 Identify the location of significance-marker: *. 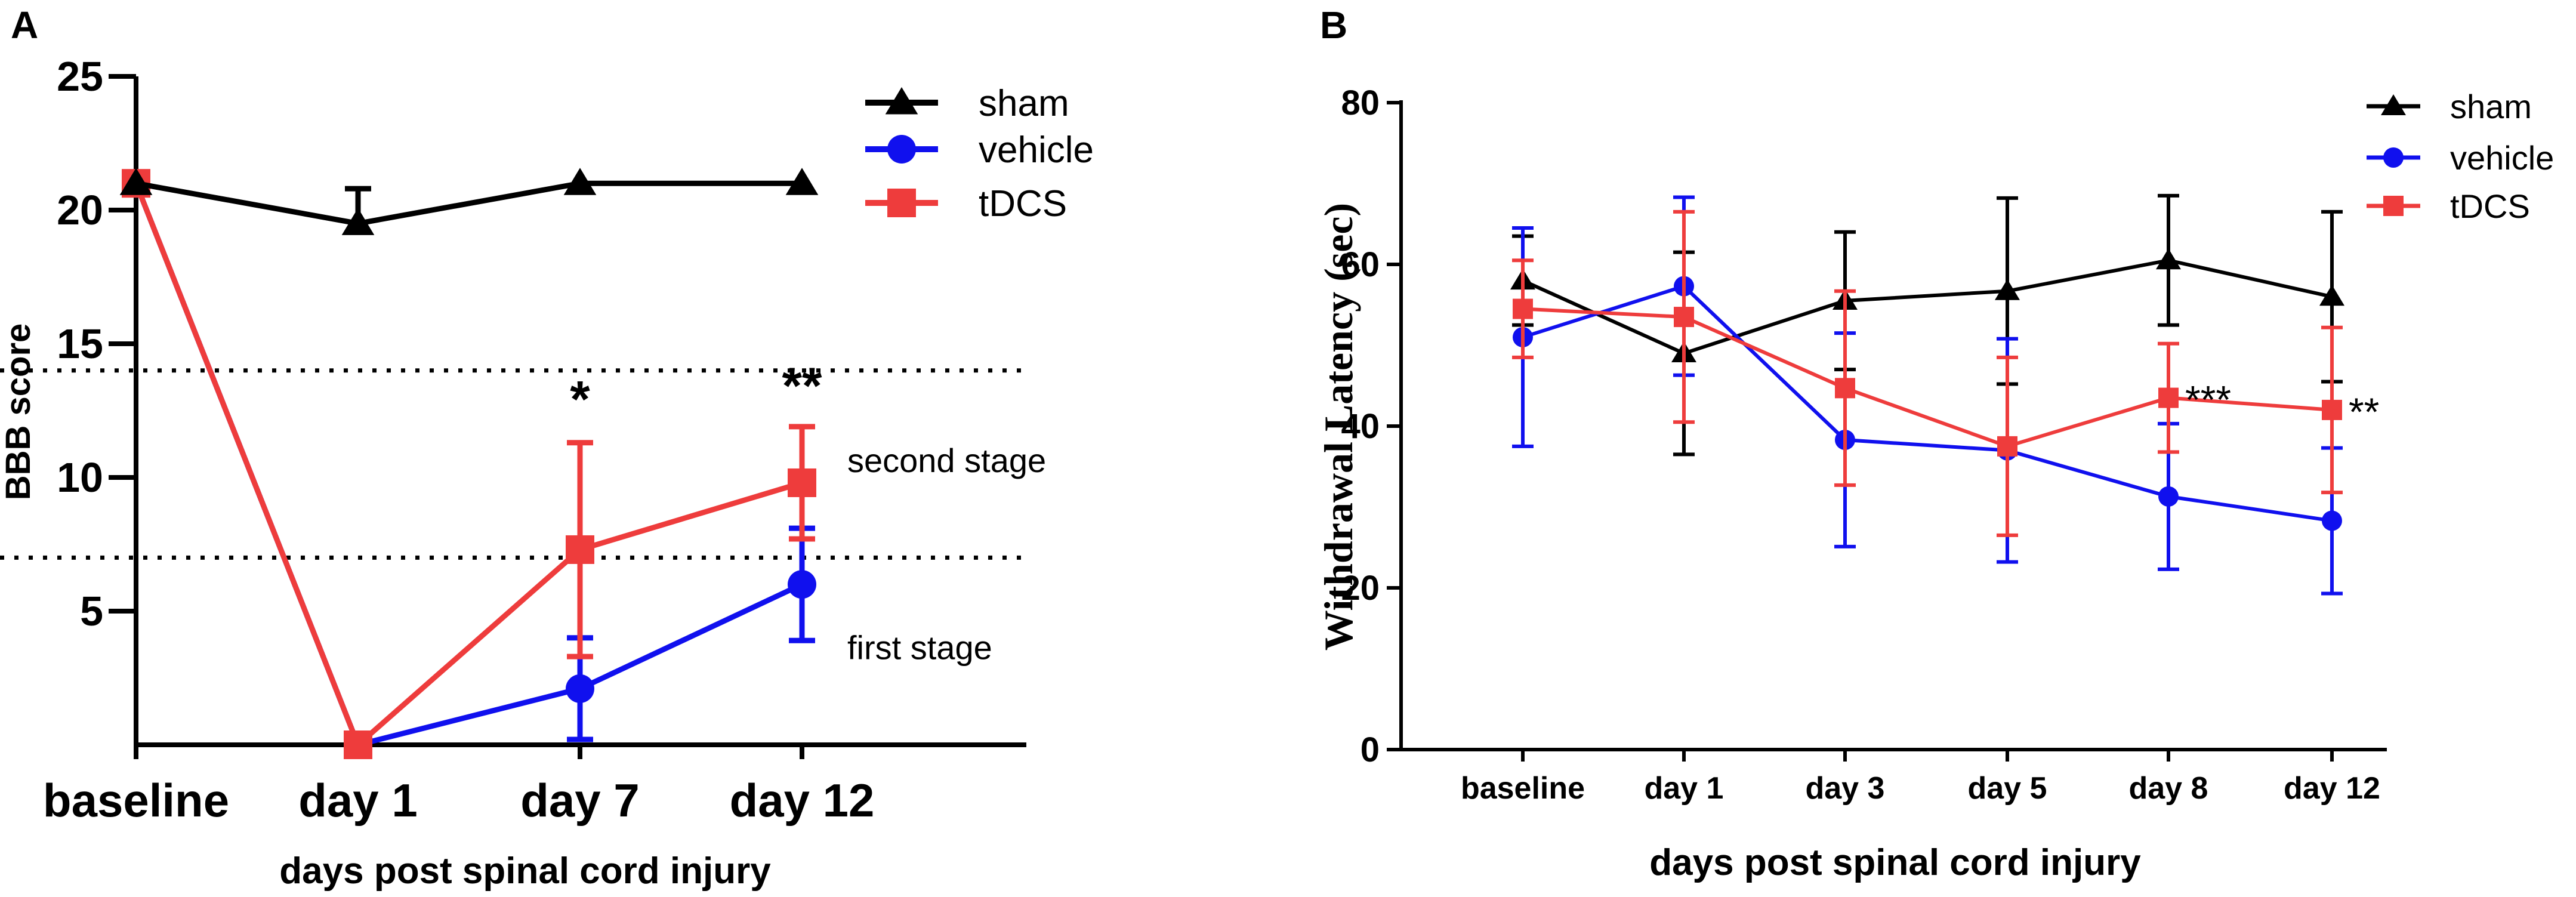
(580, 399).